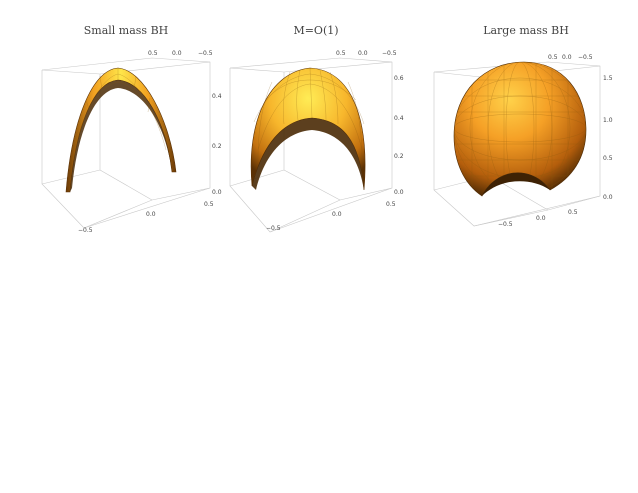  What do you see at coordinates (316, 30) in the screenshot?
I see `plot-title: M=O(1)` at bounding box center [316, 30].